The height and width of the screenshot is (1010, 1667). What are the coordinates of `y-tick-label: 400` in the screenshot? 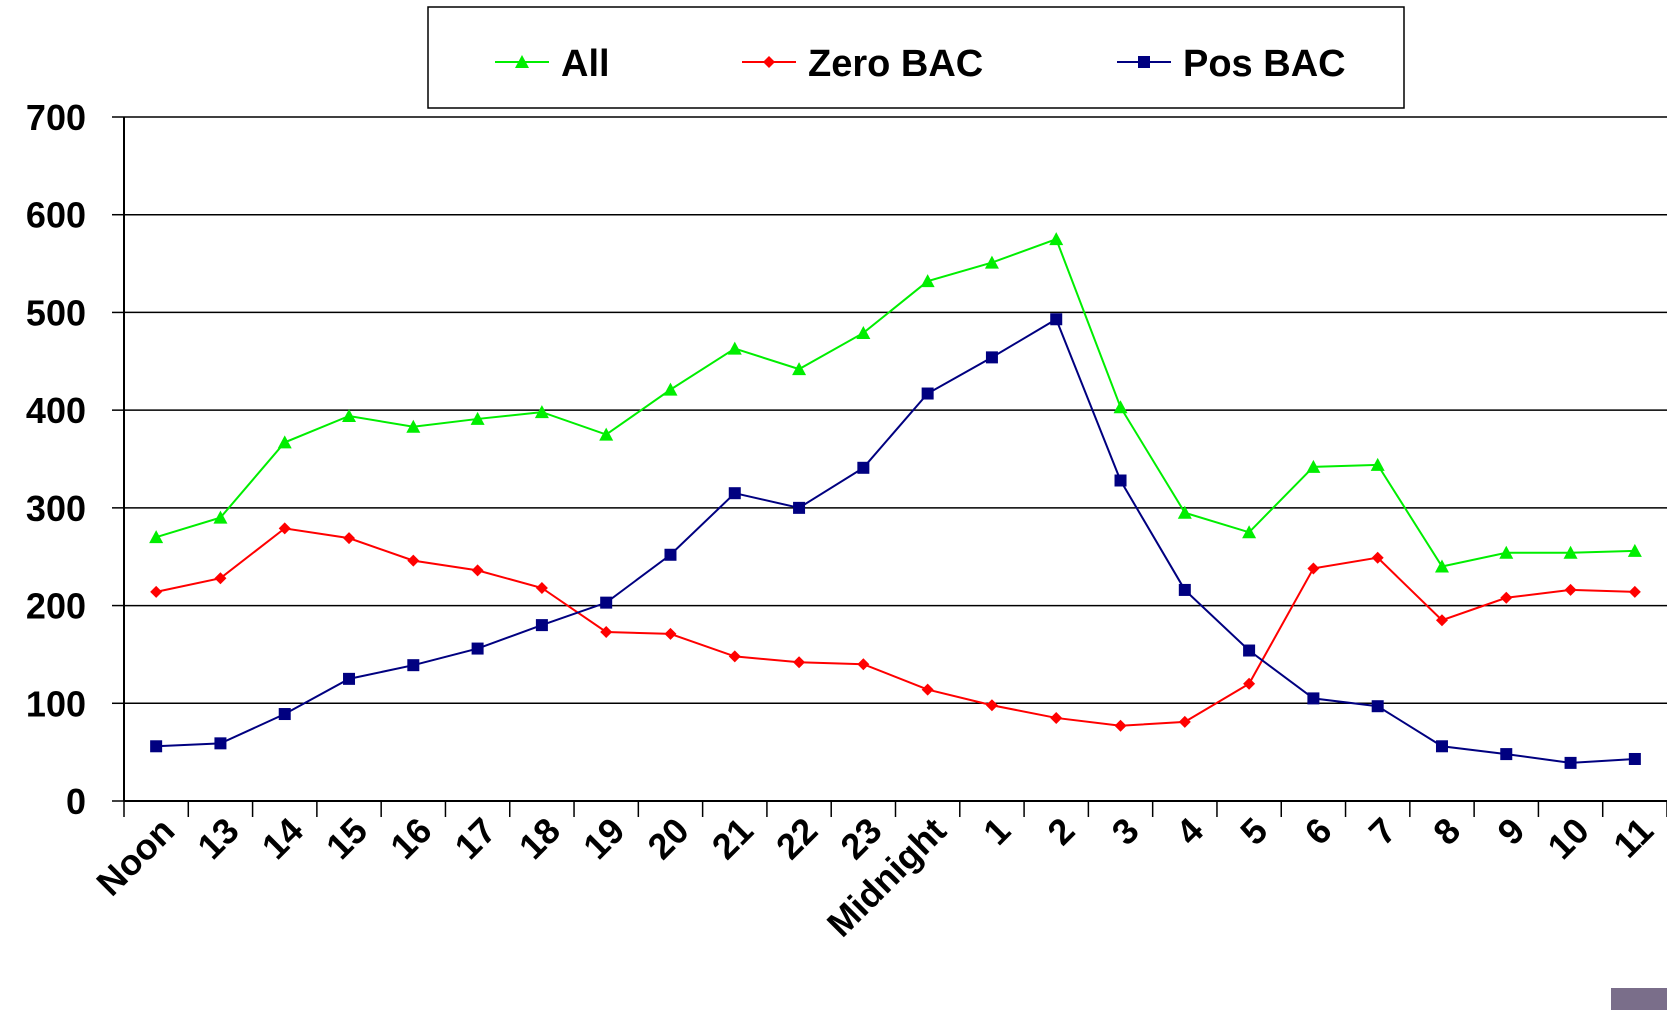 It's located at (56, 410).